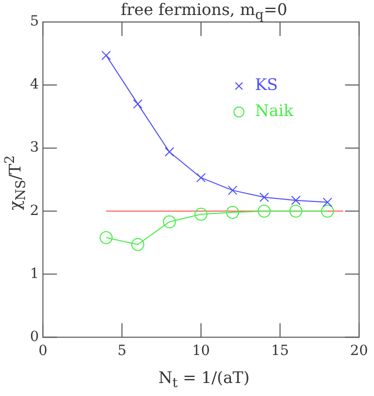 The image size is (374, 396). I want to click on chart-title: free fermions, m$_{q}$=0, so click(204, 12).